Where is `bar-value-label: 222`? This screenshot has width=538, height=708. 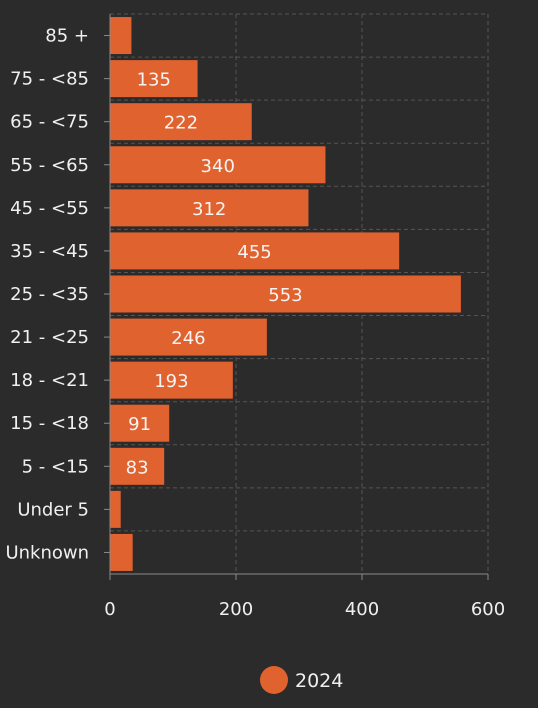 bar-value-label: 222 is located at coordinates (181, 123).